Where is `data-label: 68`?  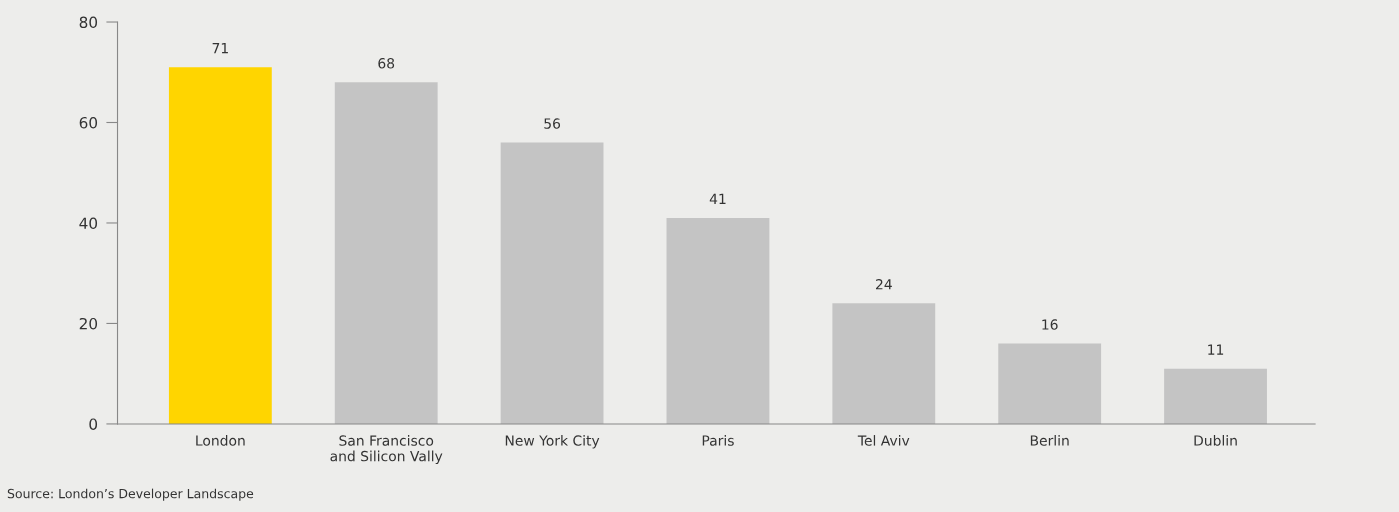
data-label: 68 is located at coordinates (386, 63).